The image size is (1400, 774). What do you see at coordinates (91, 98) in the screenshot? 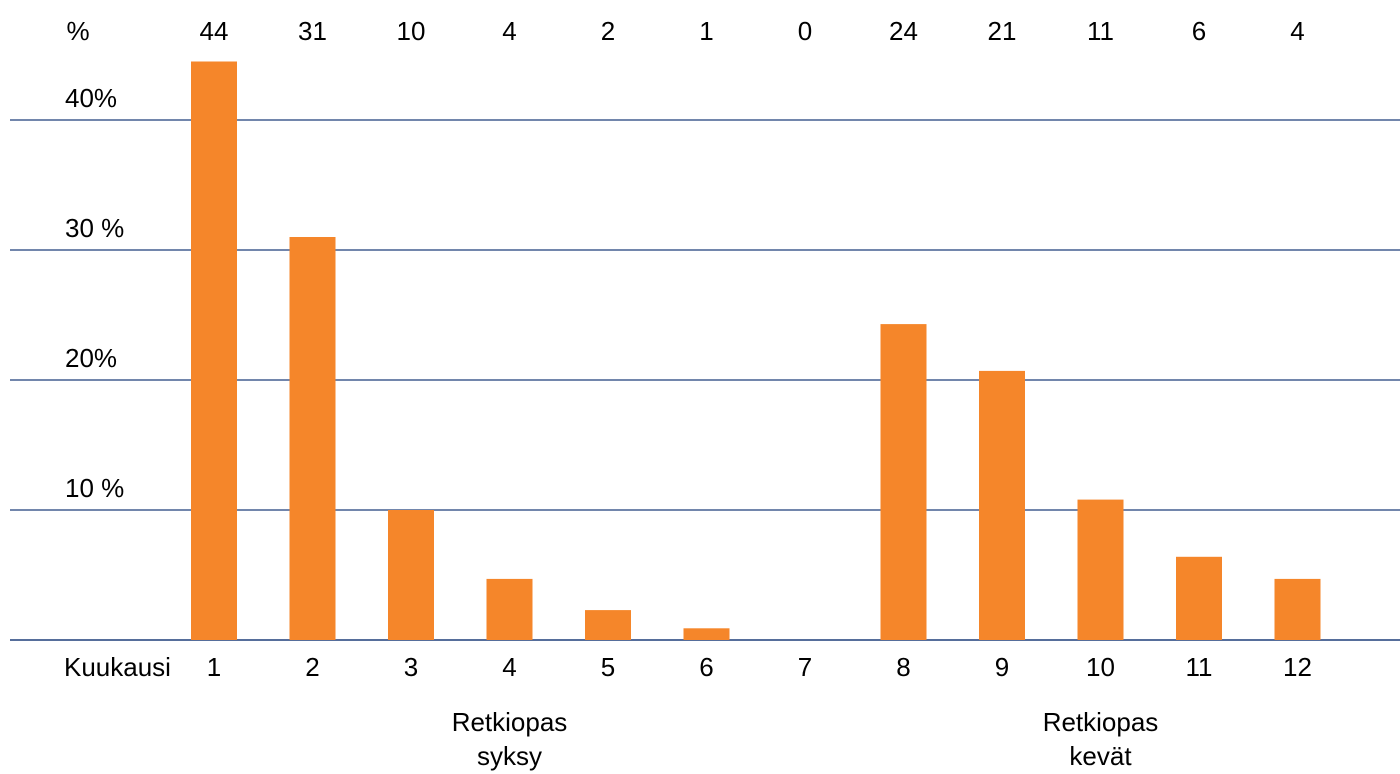
I see `y-tick-label: 40%` at bounding box center [91, 98].